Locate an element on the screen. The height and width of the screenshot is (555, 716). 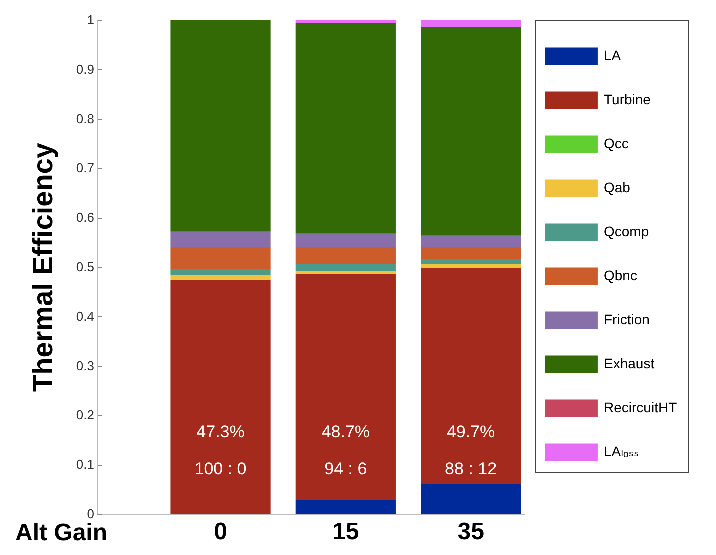
y-tick-label: 0.4 is located at coordinates (85, 316).